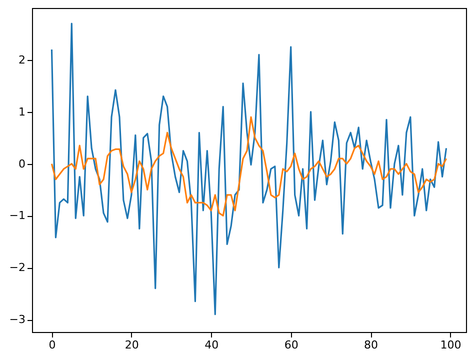 The width and height of the screenshot is (474, 358). I want to click on y-tick-label: −2, so click(17, 267).